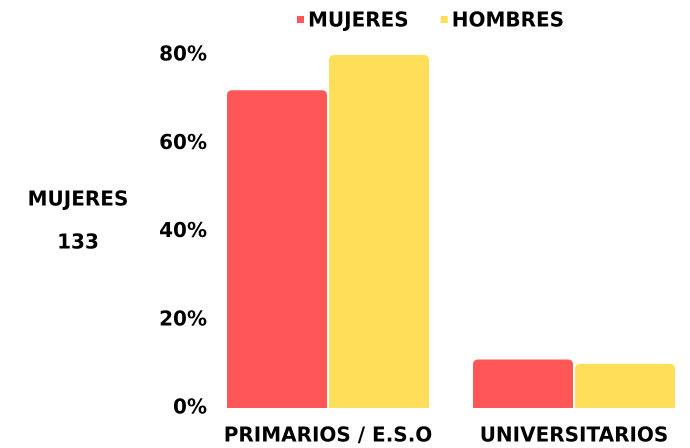  What do you see at coordinates (183, 230) in the screenshot?
I see `y-tick-label: 40%` at bounding box center [183, 230].